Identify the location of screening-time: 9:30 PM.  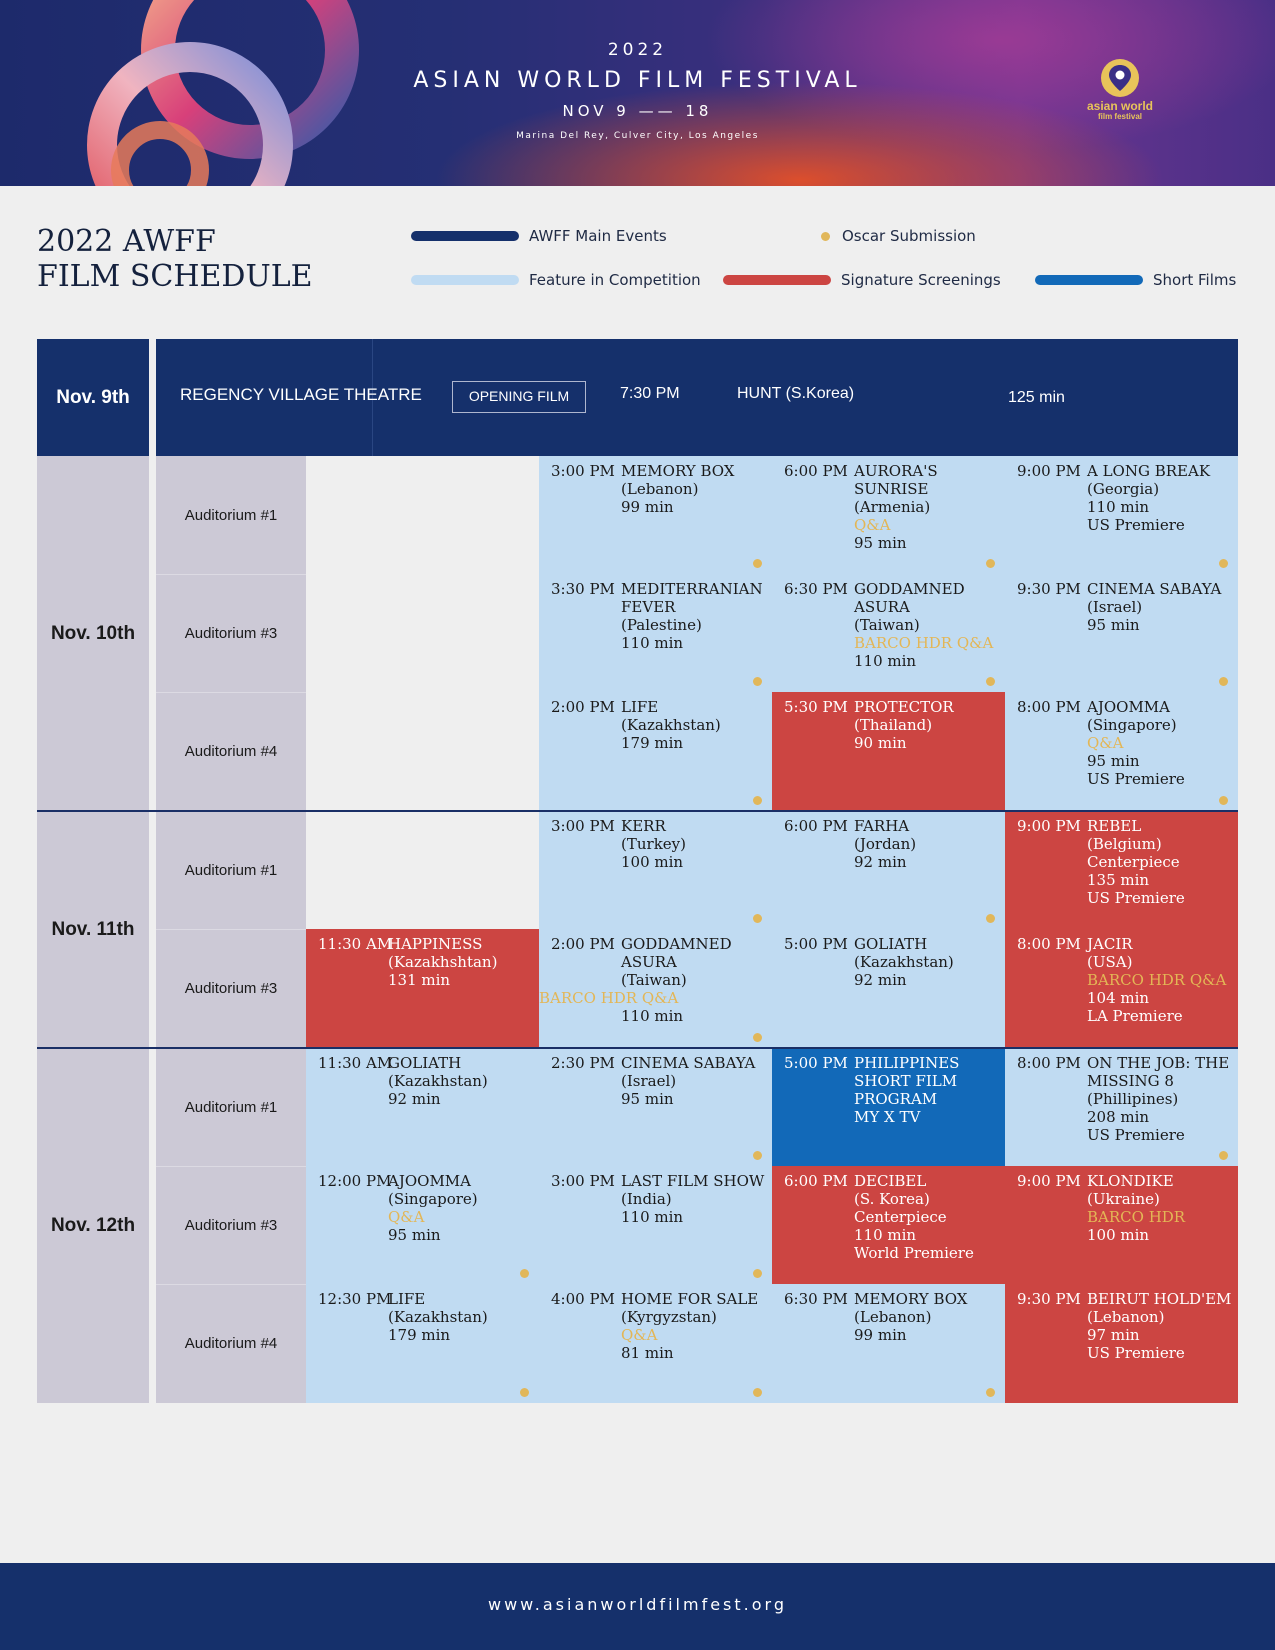
(1049, 1299).